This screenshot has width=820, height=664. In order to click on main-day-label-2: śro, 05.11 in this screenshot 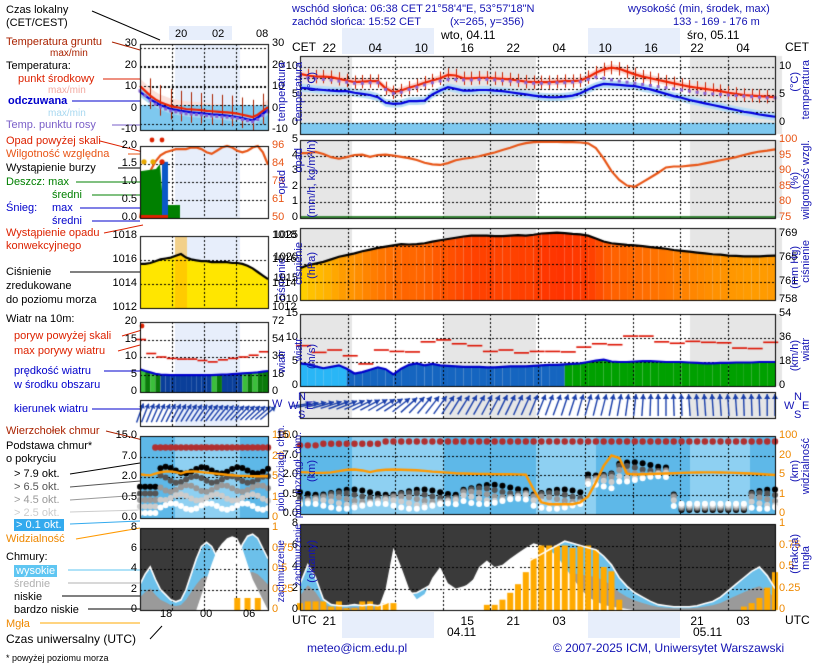, I will do `click(713, 35)`.